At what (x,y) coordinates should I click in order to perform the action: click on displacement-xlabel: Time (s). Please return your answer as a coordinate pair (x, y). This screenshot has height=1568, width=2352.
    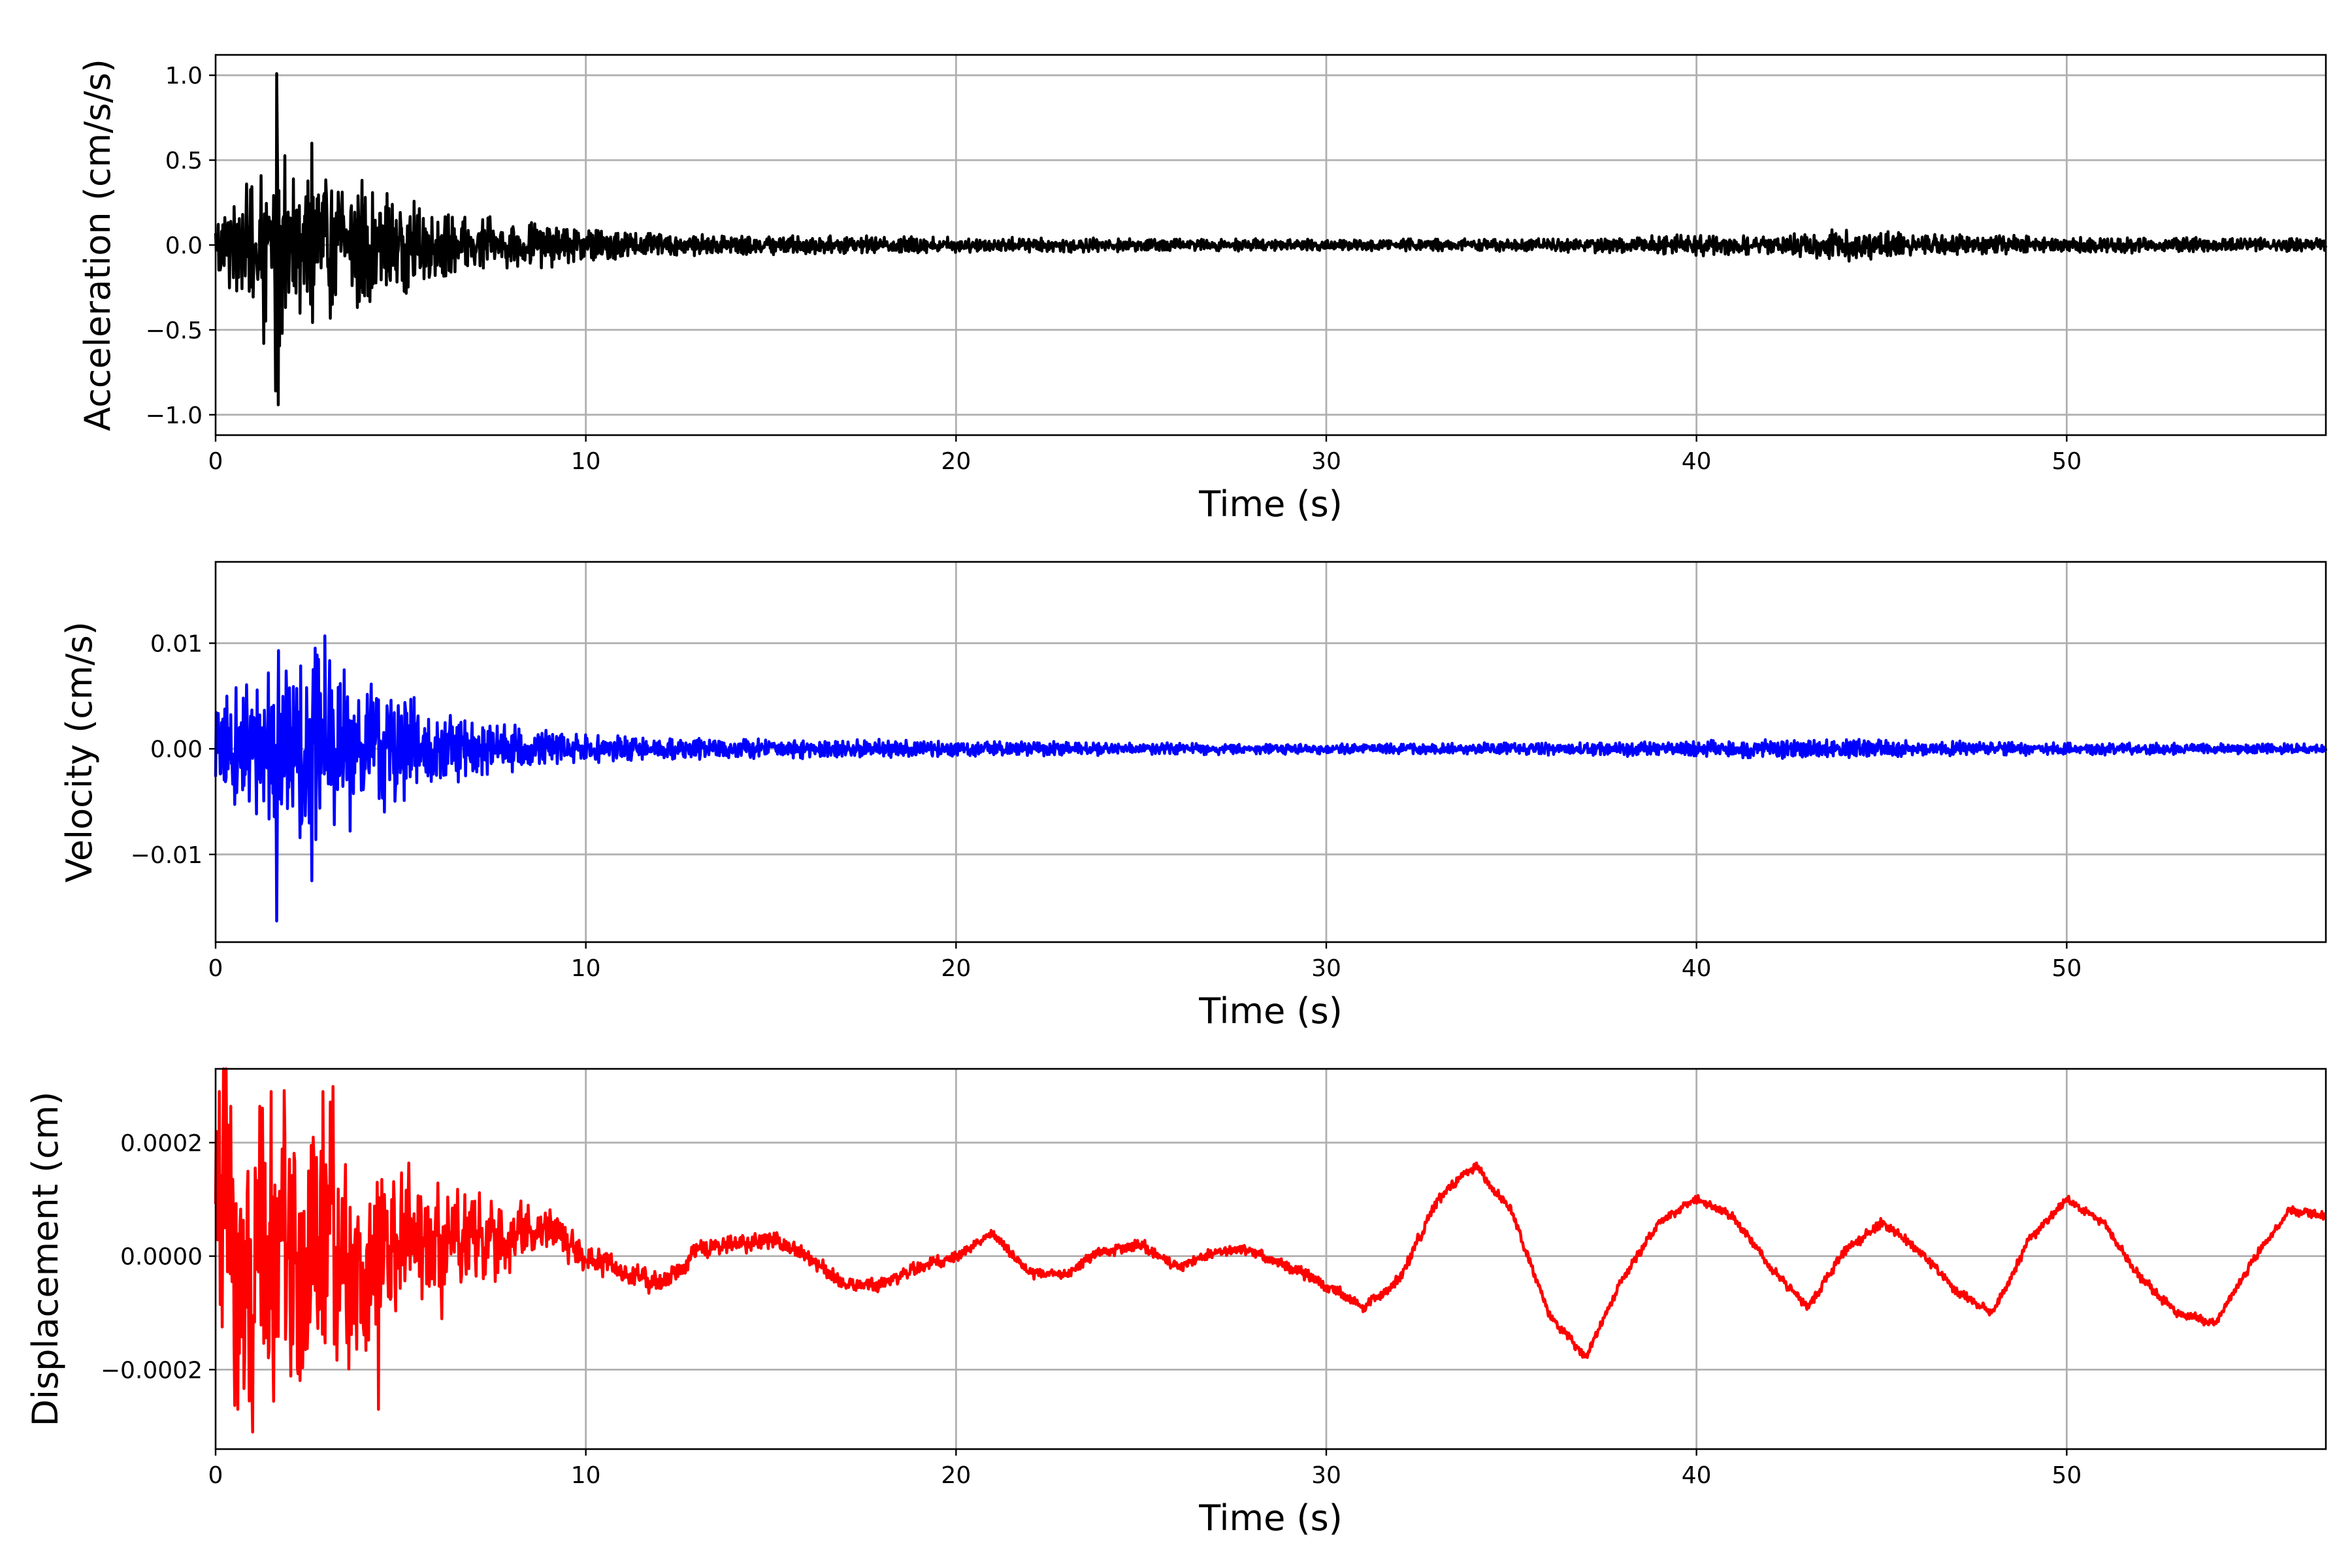
    Looking at the image, I should click on (1270, 1518).